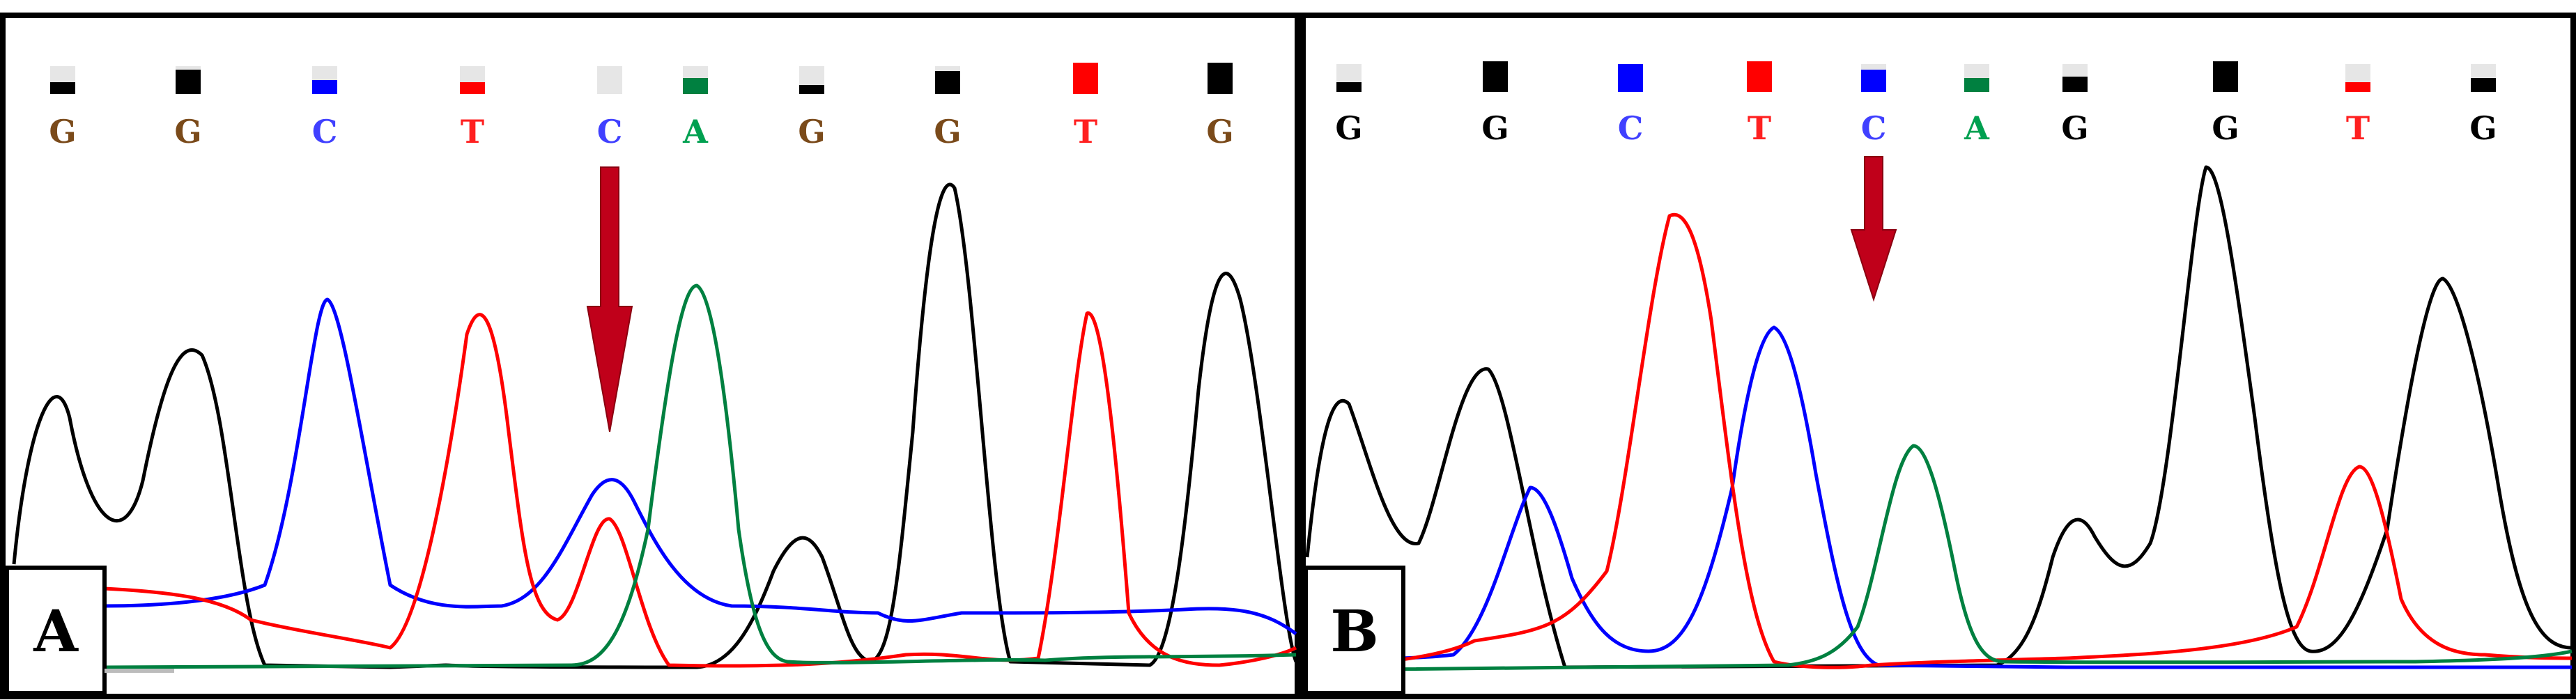 The height and width of the screenshot is (700, 2576). I want to click on quality-bars-a, so click(641, 78).